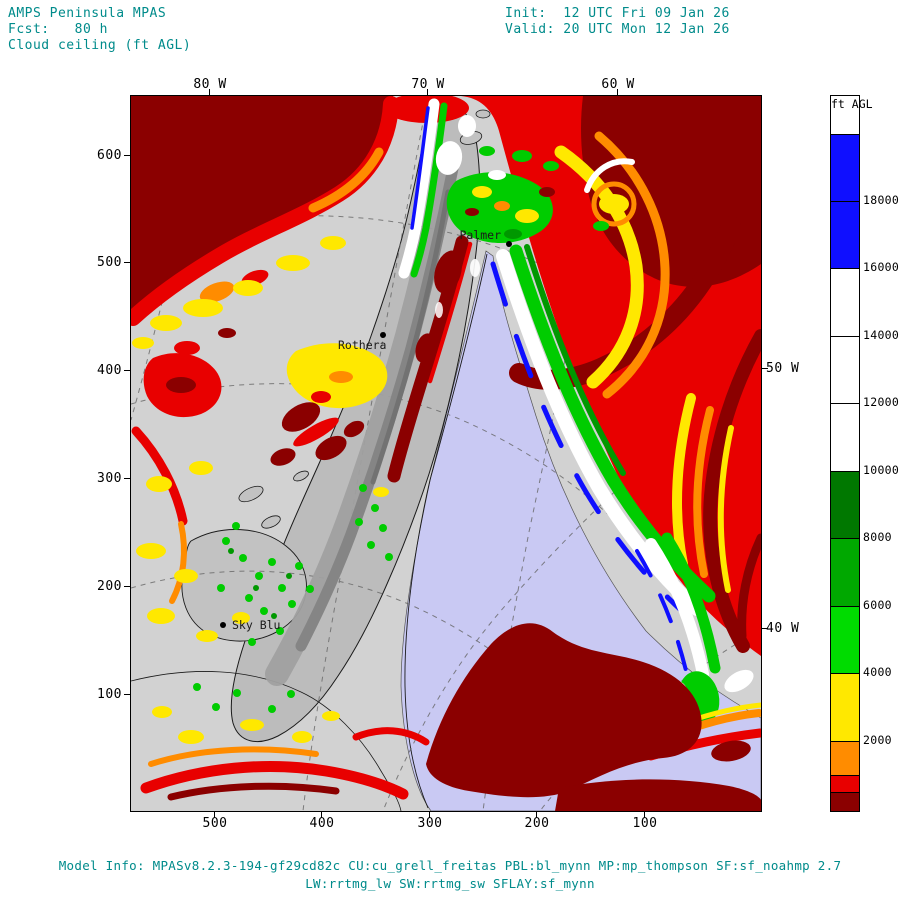  What do you see at coordinates (285, 742) in the screenshot?
I see `cloud-field-southwest` at bounding box center [285, 742].